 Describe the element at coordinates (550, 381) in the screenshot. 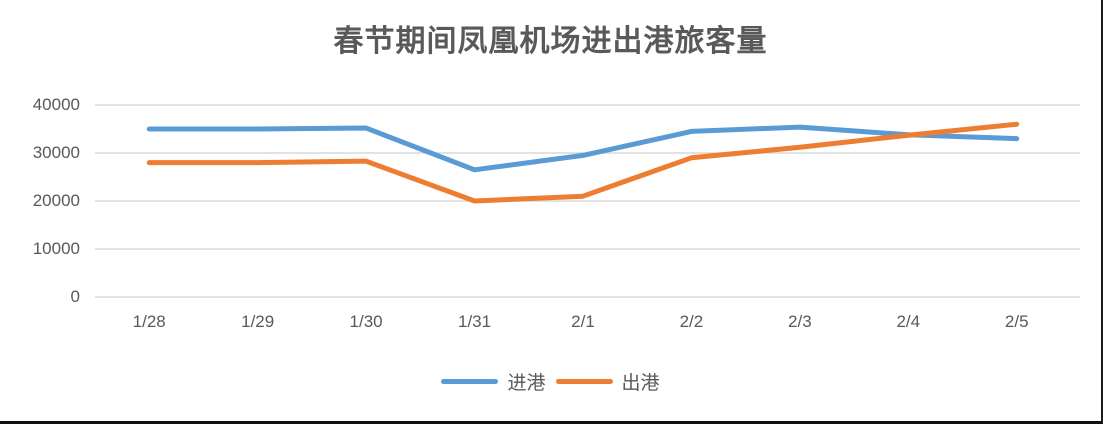

I see `chart-legend: 进港 出港` at that location.